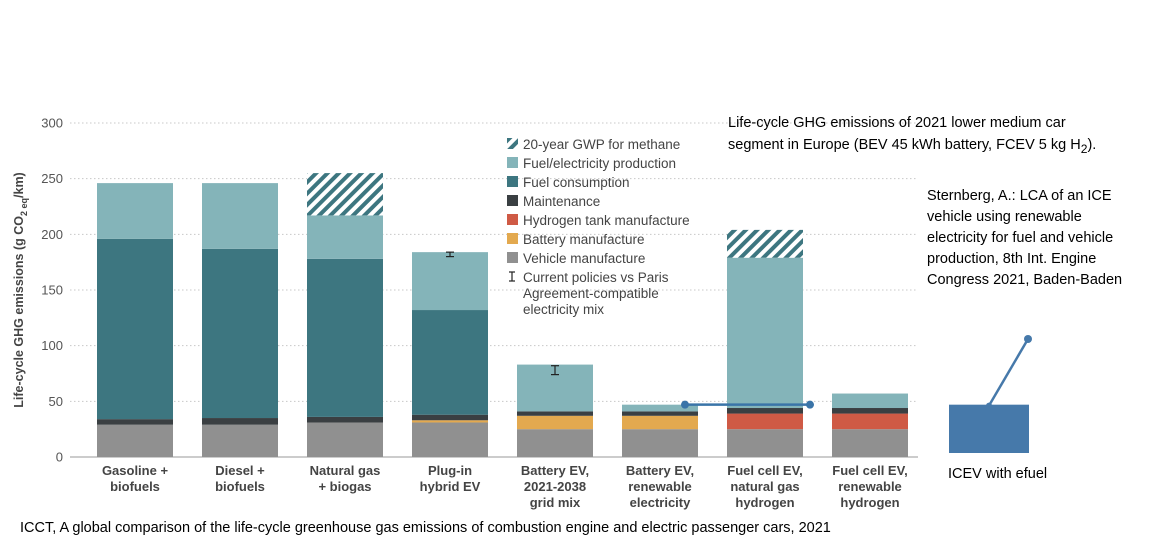  I want to click on category-label: Diesel +, so click(240, 470).